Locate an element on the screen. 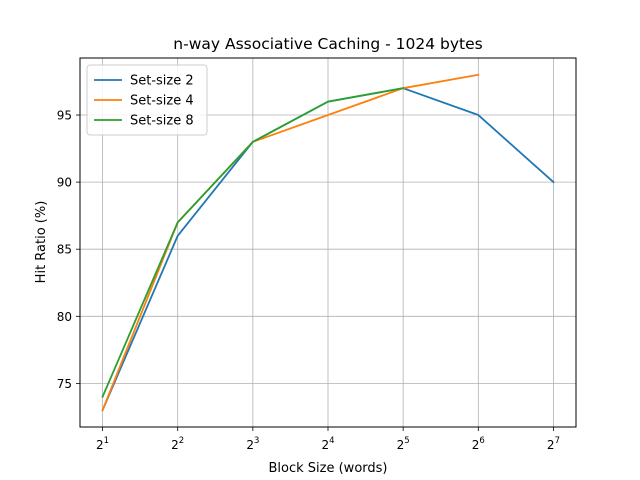 Image resolution: width=640 pixels, height=480 pixels. y-axis-label: Hit Ratio (%) is located at coordinates (41, 242).